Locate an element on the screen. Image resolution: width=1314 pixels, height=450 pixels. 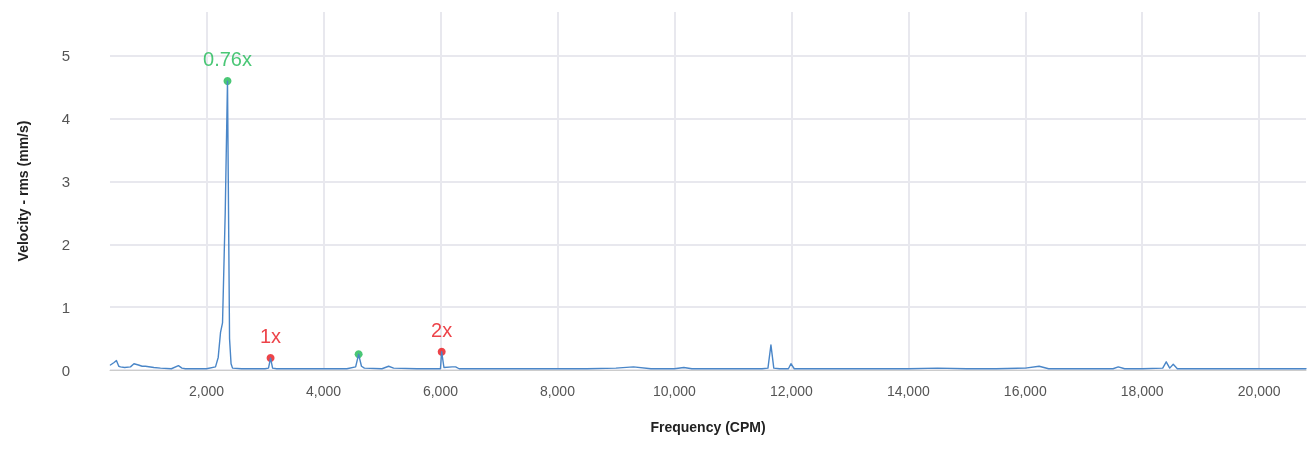
x-tick-label: 8,000 is located at coordinates (557, 391).